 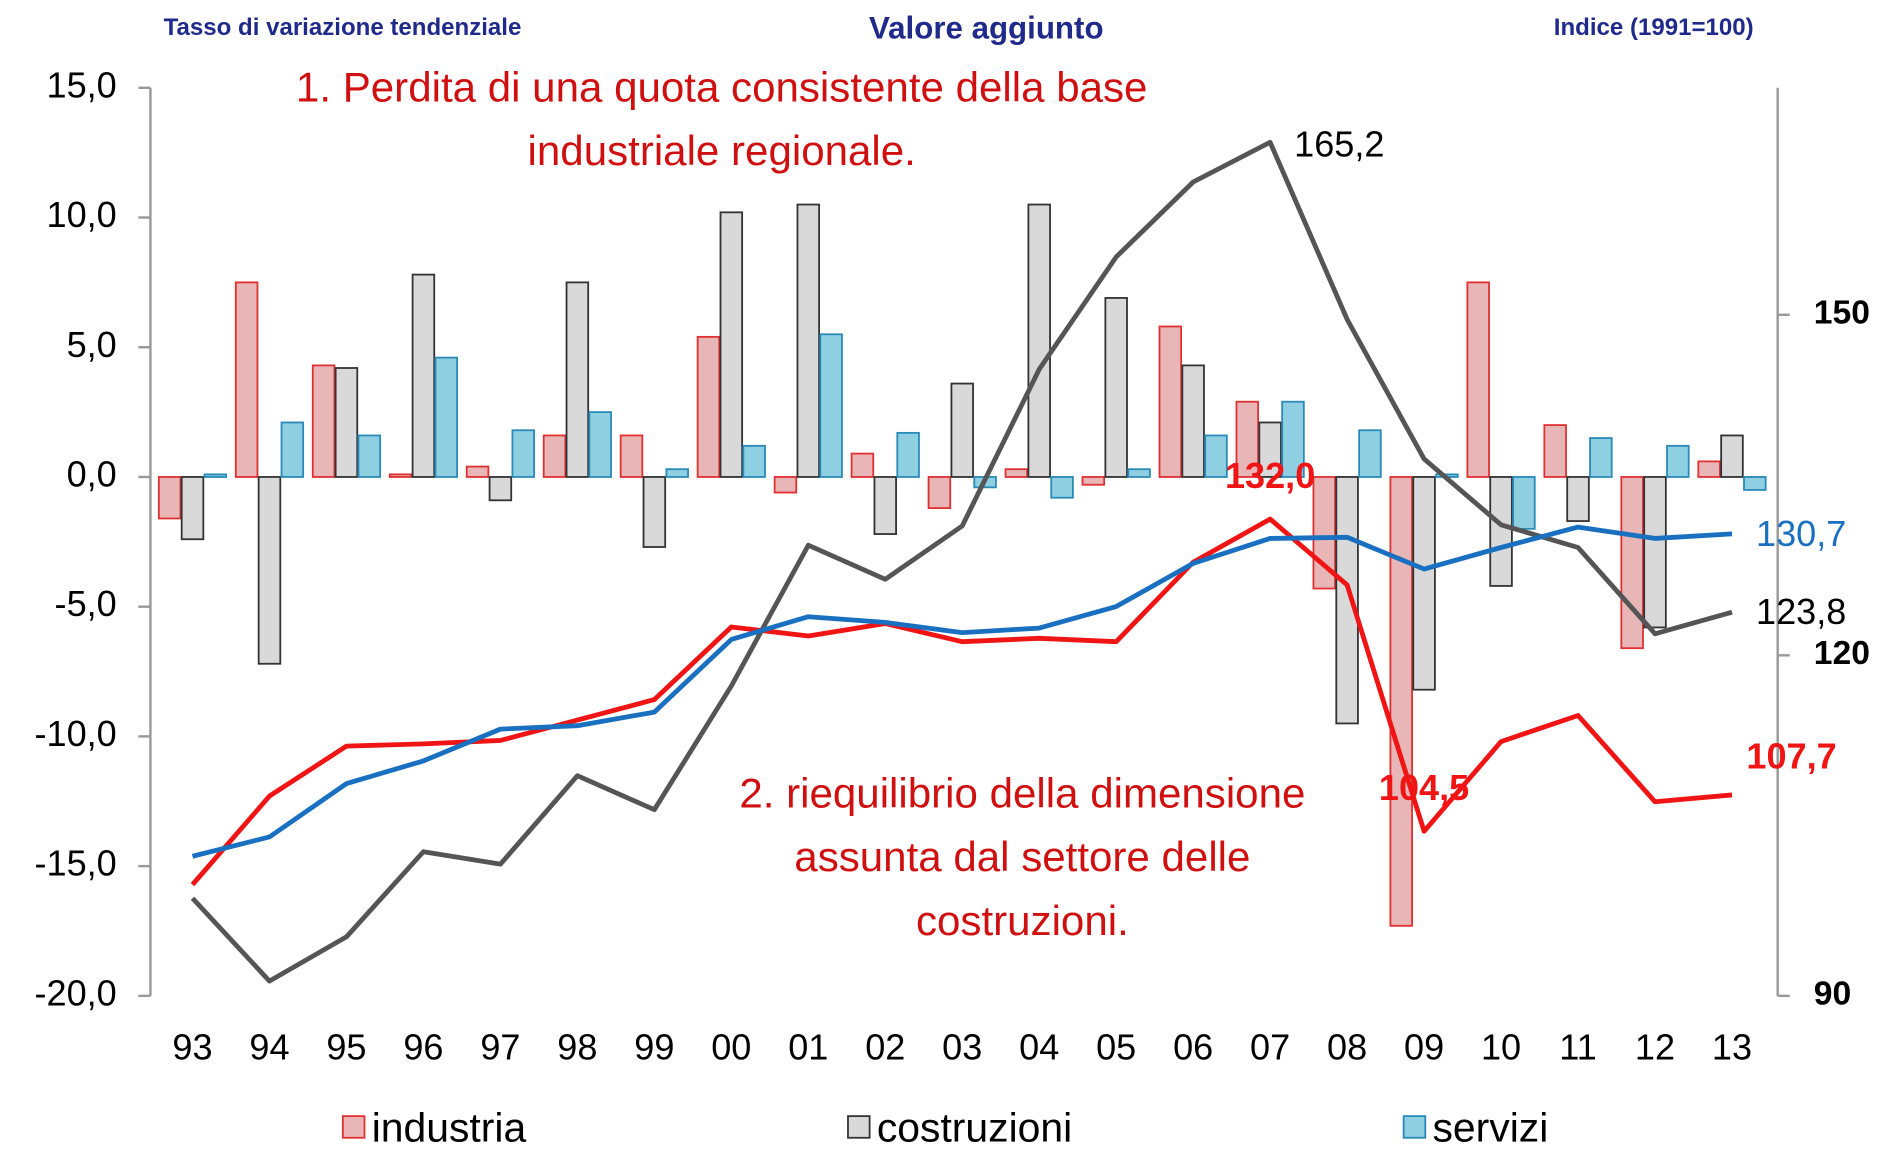 I want to click on y-tick-label: 15,0, so click(x=82, y=84).